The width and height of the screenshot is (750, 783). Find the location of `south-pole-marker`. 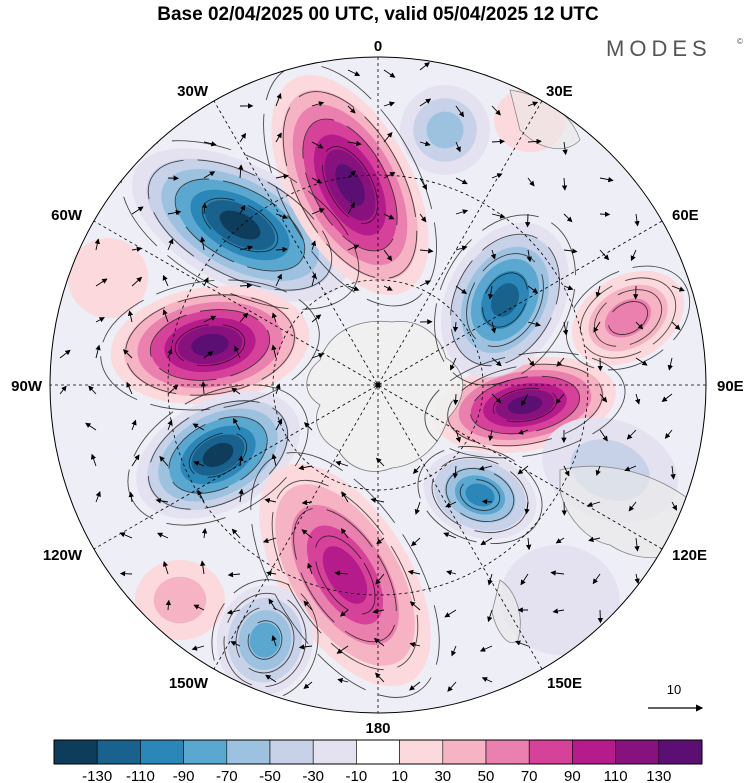

south-pole-marker is located at coordinates (378, 385).